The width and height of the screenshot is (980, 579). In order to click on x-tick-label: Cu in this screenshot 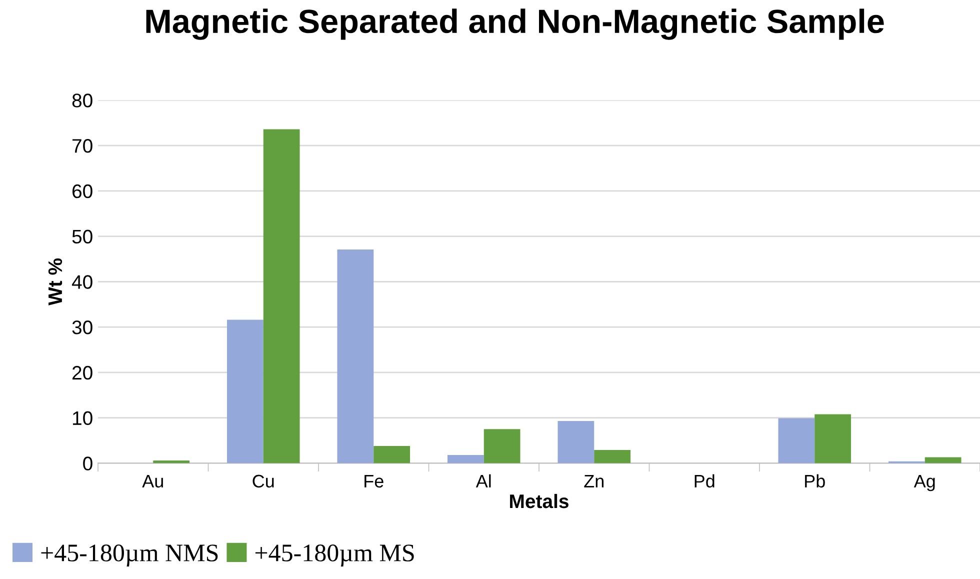, I will do `click(263, 481)`.